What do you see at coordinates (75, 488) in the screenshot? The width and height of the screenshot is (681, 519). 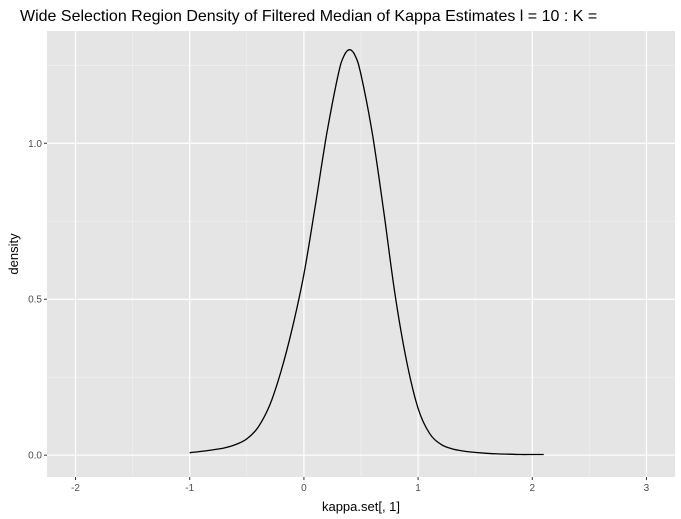 I see `x-tick-label: -2` at bounding box center [75, 488].